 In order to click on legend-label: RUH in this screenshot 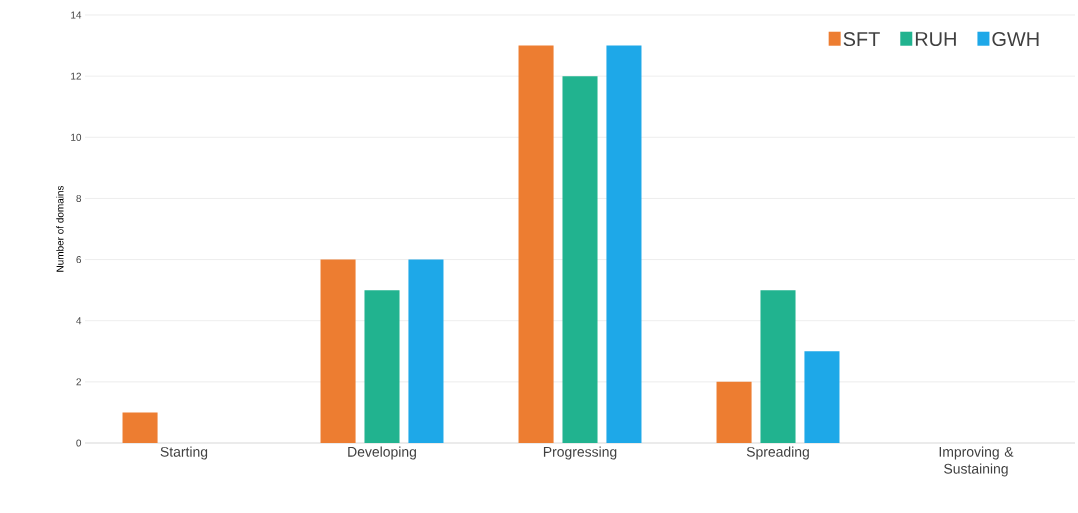, I will do `click(935, 39)`.